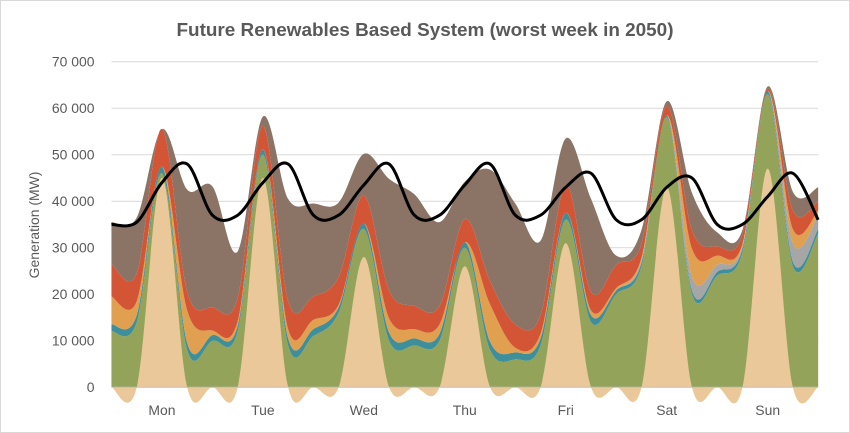  Describe the element at coordinates (73, 248) in the screenshot. I see `y-tick-label: 30 000` at that location.